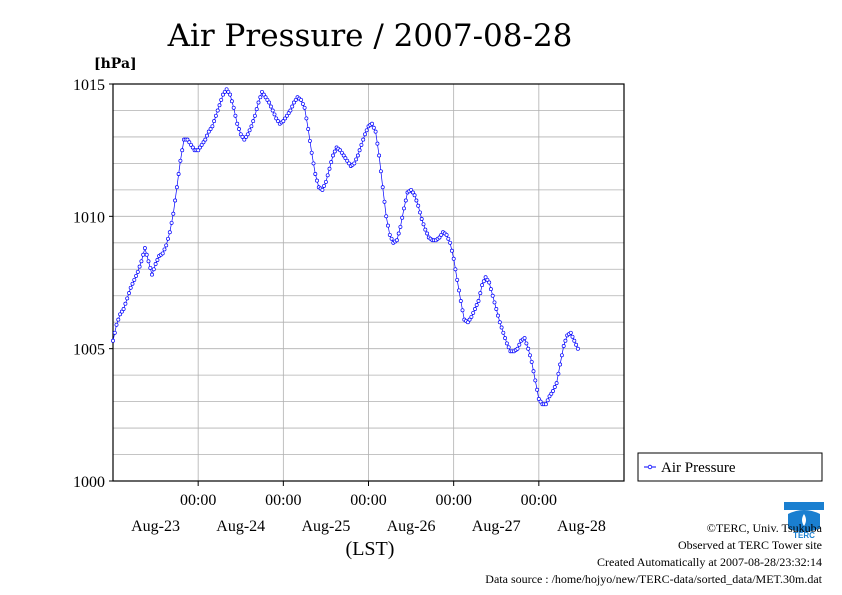  Describe the element at coordinates (650, 467) in the screenshot. I see `legend-marker-swatch` at that location.